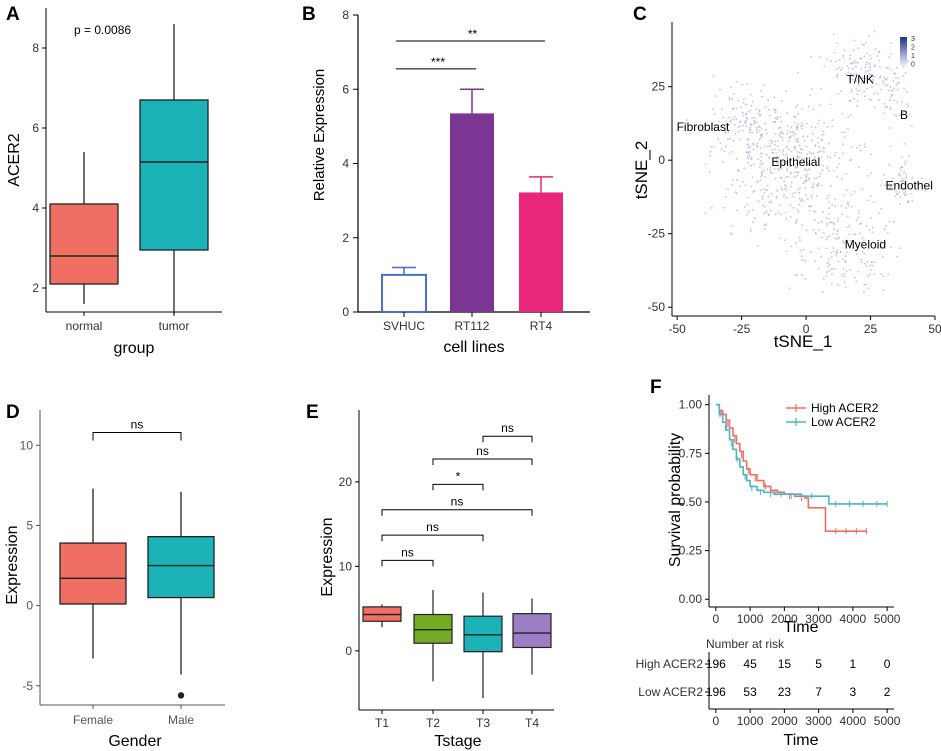 This screenshot has width=941, height=751. What do you see at coordinates (716, 664) in the screenshot?
I see `f-risk-value: 196` at bounding box center [716, 664].